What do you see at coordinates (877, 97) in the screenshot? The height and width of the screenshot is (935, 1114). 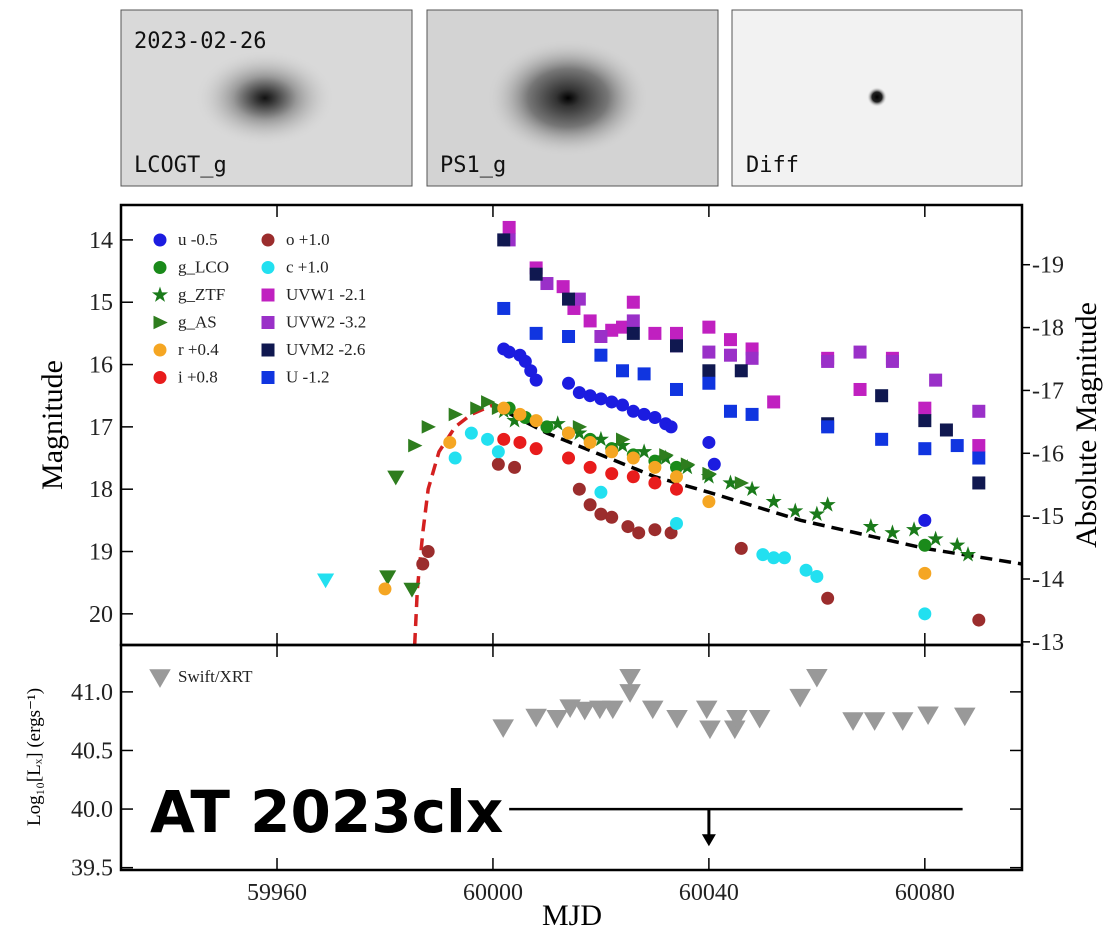 I see `transient` at bounding box center [877, 97].